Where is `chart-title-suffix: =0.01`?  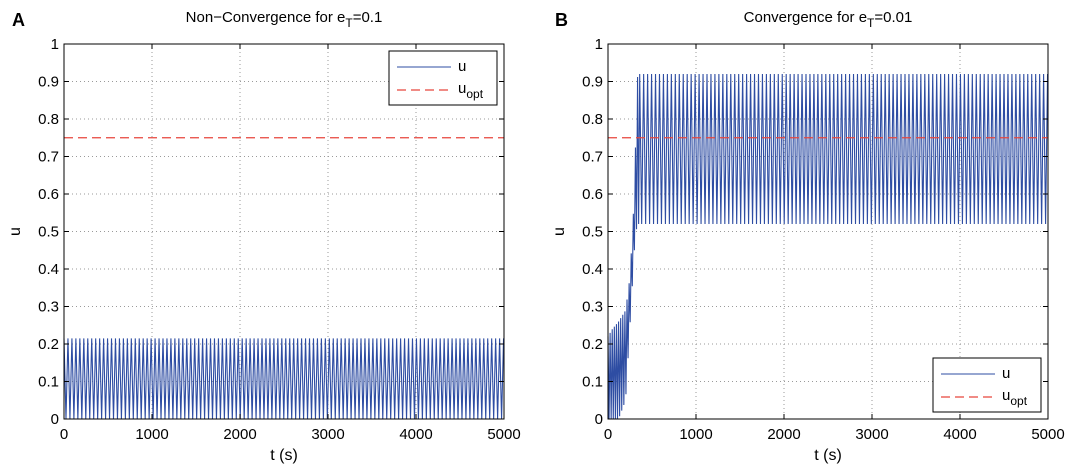
chart-title-suffix: =0.01 is located at coordinates (893, 17).